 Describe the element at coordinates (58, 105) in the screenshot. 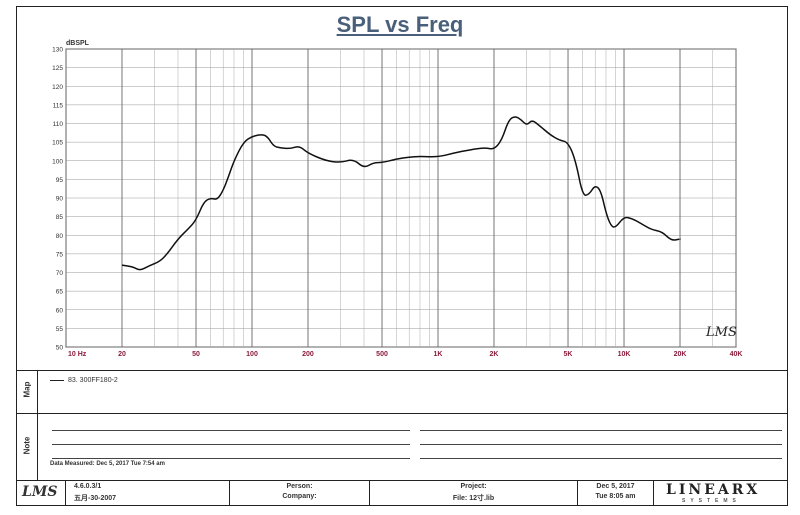

I see `y-tick-label: 115` at that location.